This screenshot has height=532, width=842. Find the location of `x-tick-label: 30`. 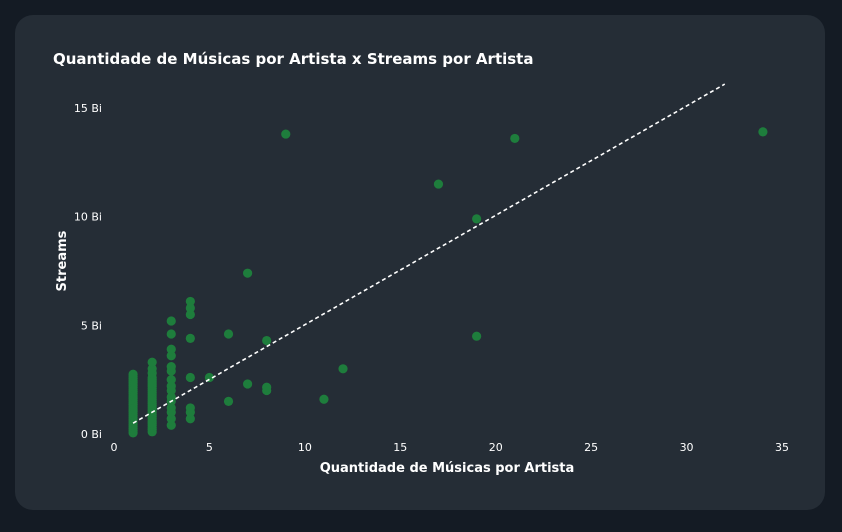

x-tick-label: 30 is located at coordinates (687, 447).